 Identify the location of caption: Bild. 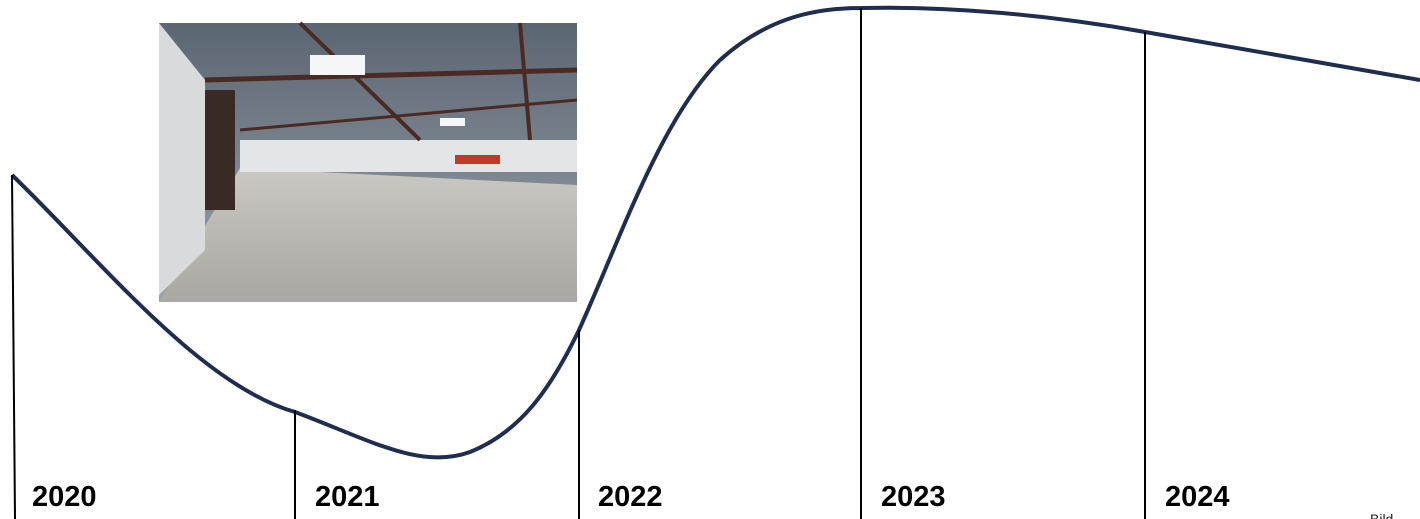
(1381, 515).